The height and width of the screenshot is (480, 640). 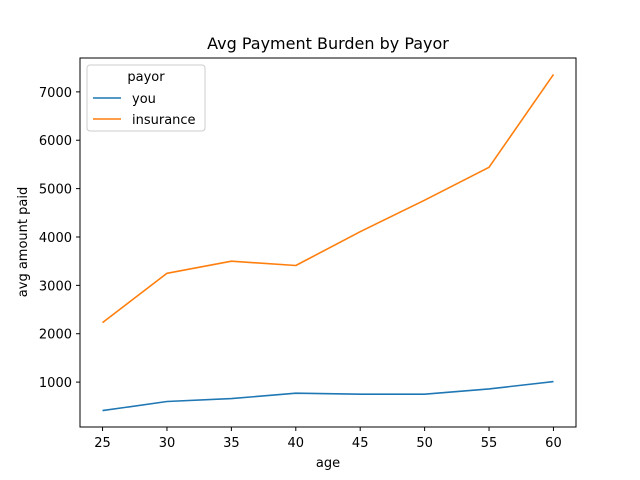 What do you see at coordinates (55, 335) in the screenshot?
I see `y-tick-label: 2000` at bounding box center [55, 335].